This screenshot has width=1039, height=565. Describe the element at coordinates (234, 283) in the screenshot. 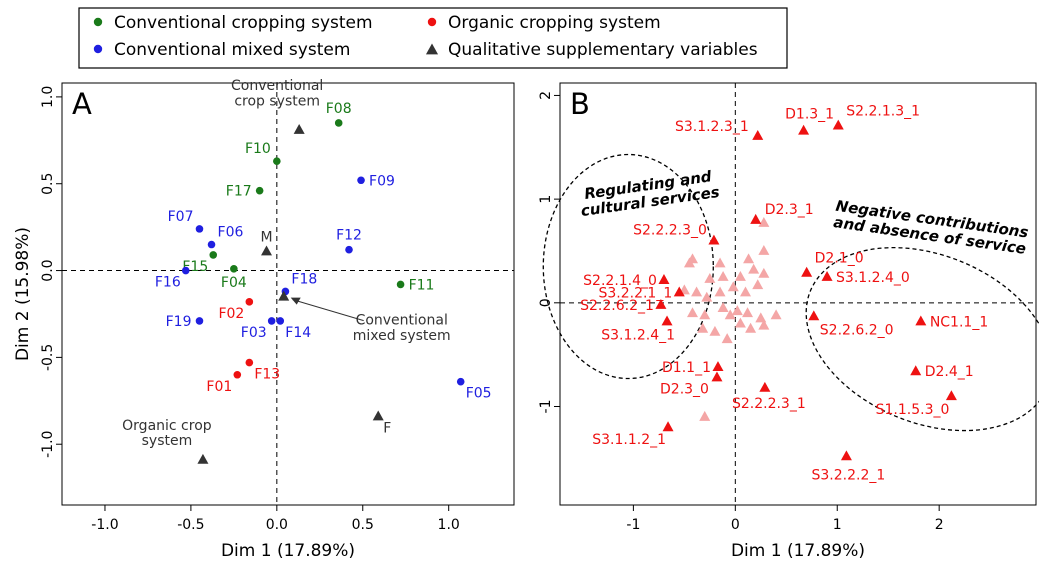

I see `point-label: F04` at that location.